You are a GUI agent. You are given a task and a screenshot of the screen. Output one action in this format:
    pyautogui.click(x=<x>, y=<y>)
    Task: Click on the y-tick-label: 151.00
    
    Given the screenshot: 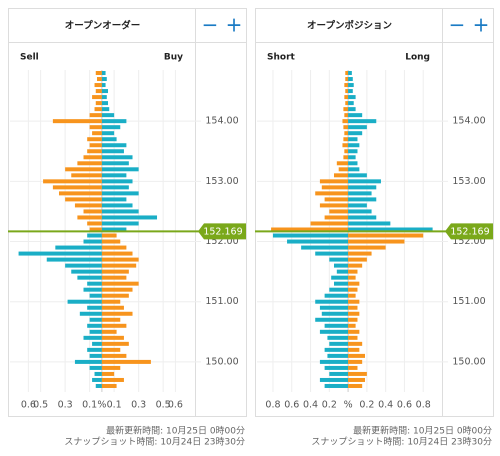 What is the action you would take?
    pyautogui.click(x=468, y=301)
    